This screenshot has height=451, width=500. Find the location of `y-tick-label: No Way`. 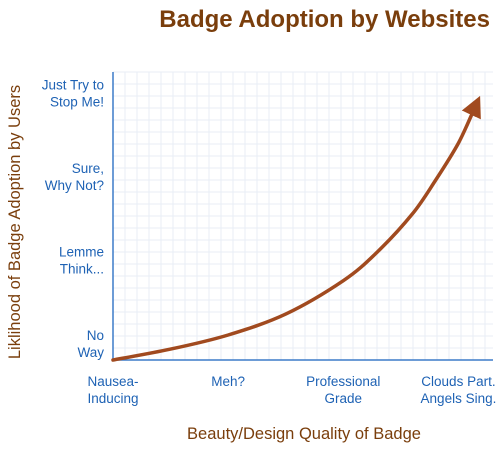

y-tick-label: No Way is located at coordinates (91, 344).